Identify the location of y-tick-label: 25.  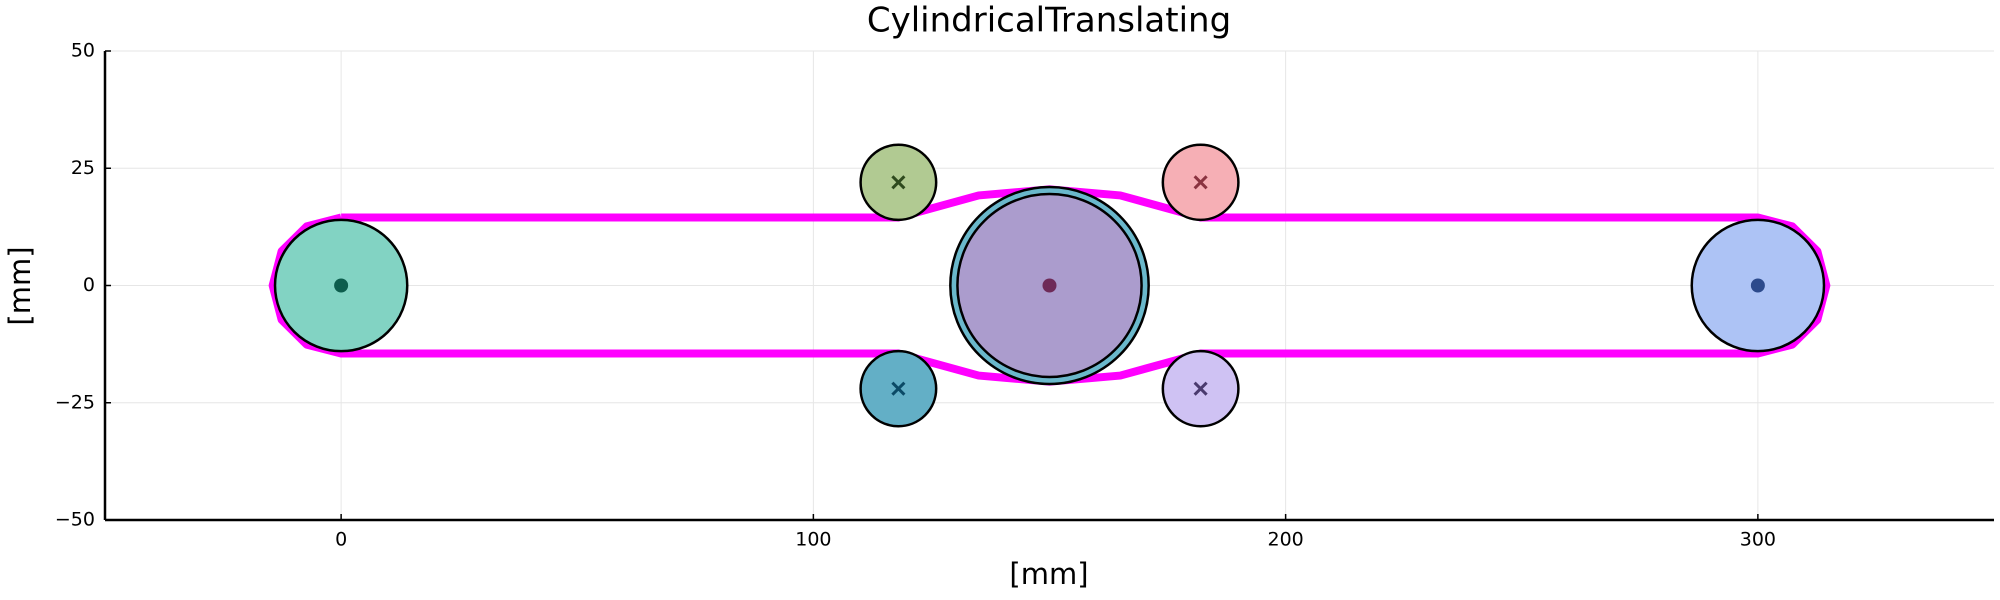
(83, 168).